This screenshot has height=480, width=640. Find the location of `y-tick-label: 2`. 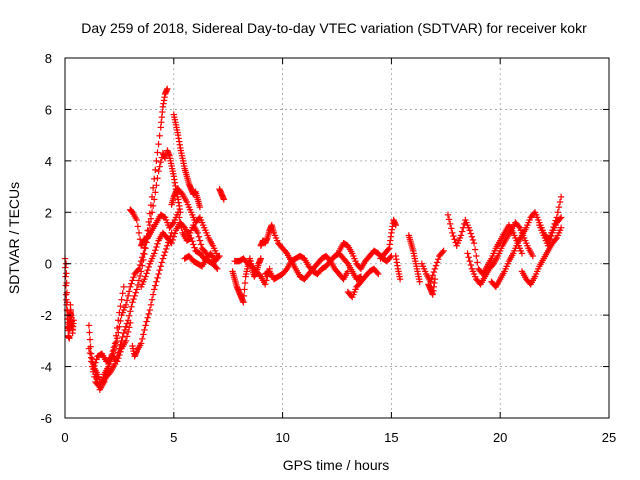

y-tick-label: 2 is located at coordinates (48, 212).